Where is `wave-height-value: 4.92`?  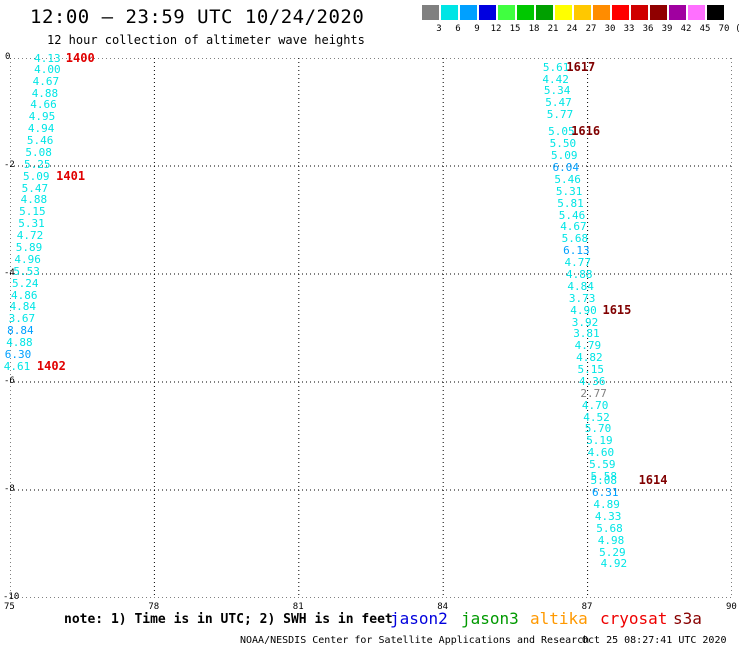
wave-height-value: 4.92 is located at coordinates (614, 564).